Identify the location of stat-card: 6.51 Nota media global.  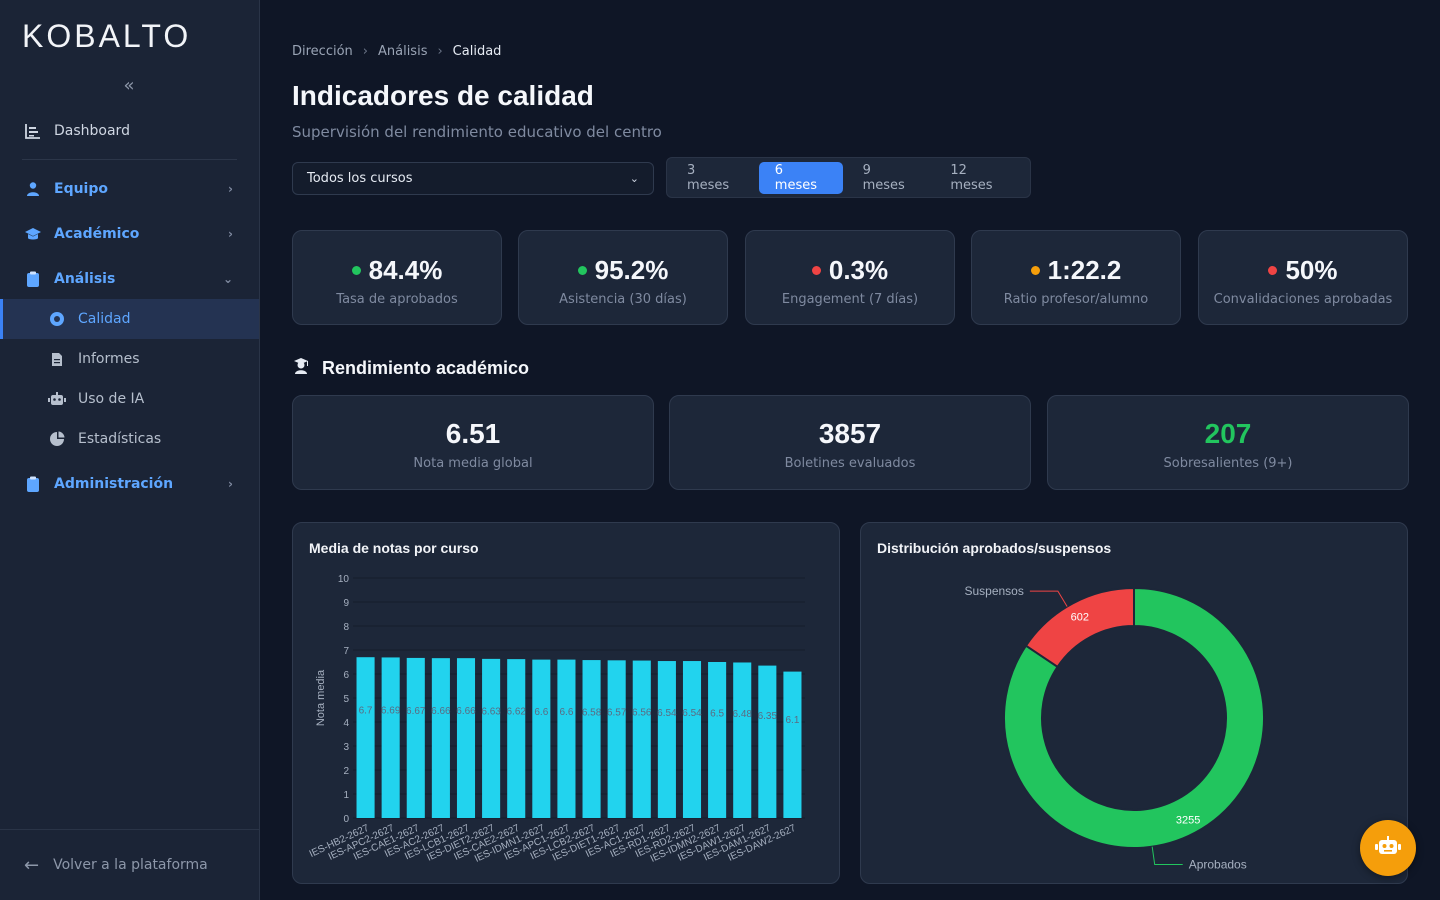
(473, 442).